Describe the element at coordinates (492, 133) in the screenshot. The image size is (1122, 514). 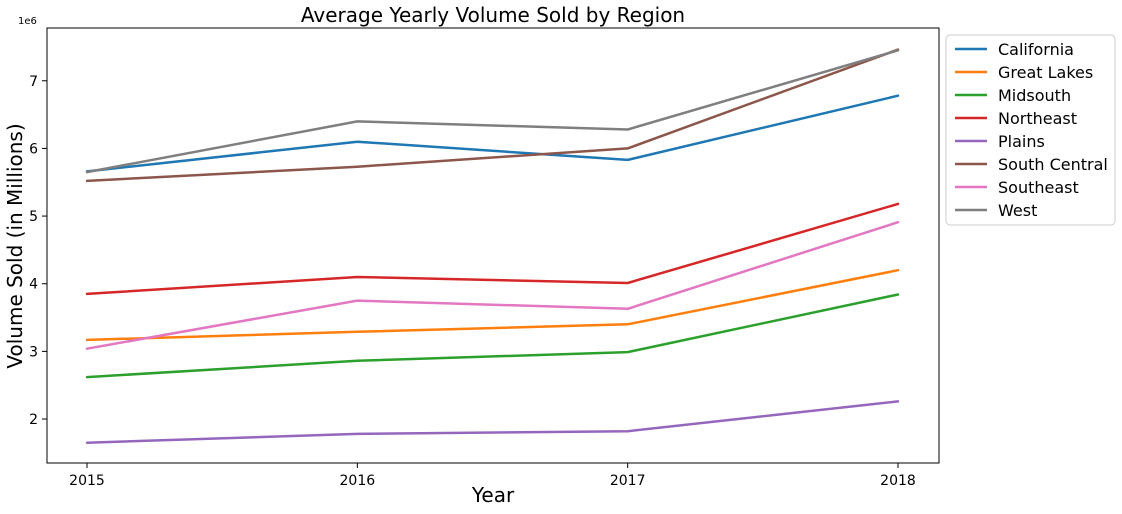
I see `series-line-california` at that location.